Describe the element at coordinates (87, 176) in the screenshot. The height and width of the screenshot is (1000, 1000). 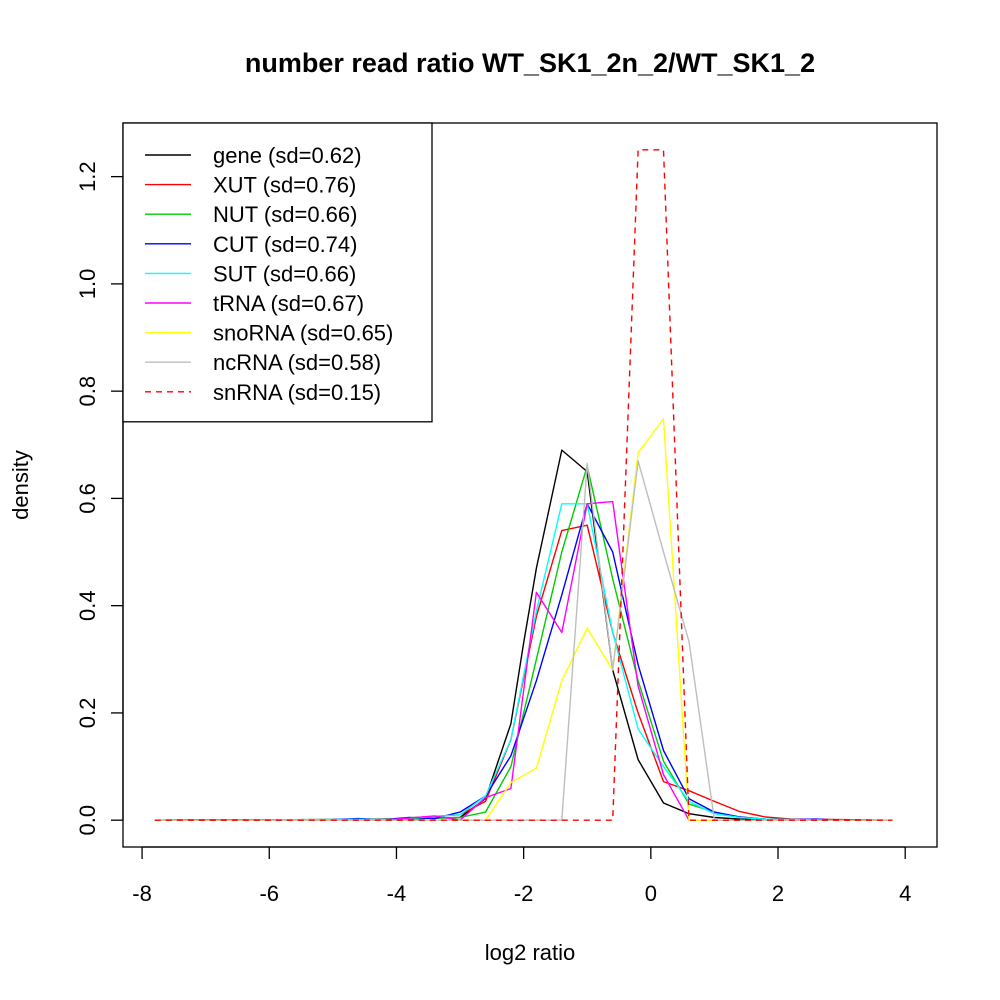
I see `y-tick-label: 1.2` at that location.